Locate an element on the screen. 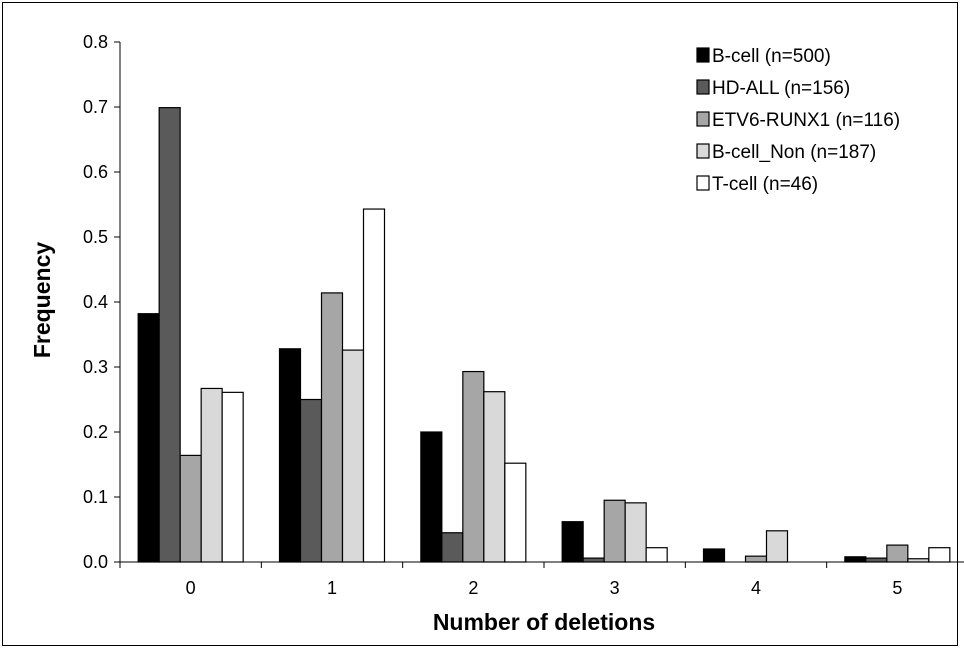 This screenshot has width=964, height=650. x-tick-label: 1 is located at coordinates (332, 588).